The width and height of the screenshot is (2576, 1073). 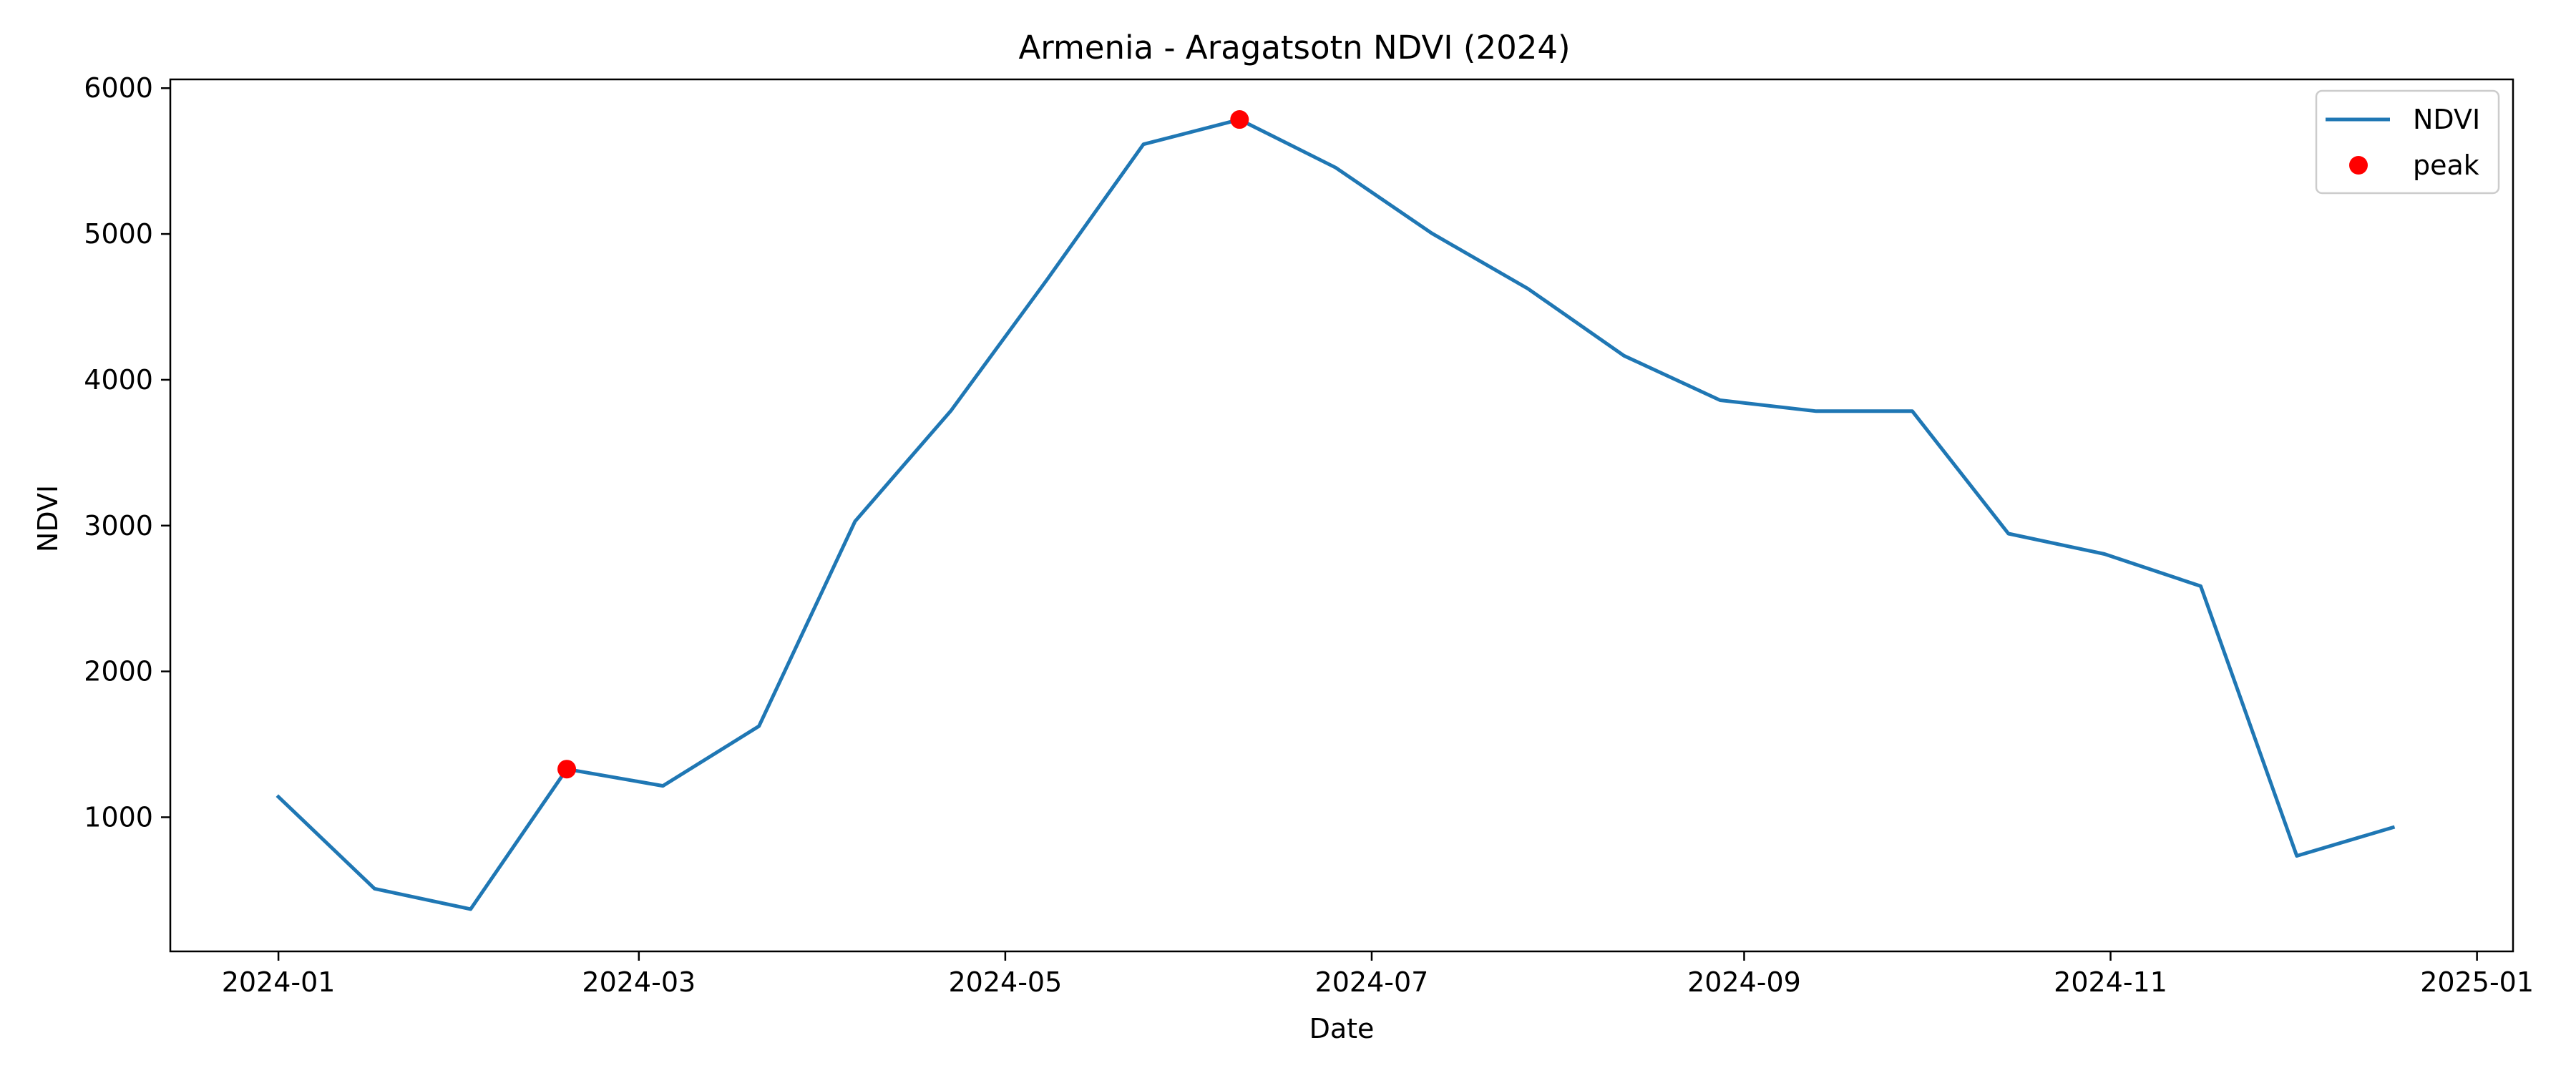 I want to click on chart-title: Armenia - Aragatsotn NDVI (2024), so click(x=1294, y=48).